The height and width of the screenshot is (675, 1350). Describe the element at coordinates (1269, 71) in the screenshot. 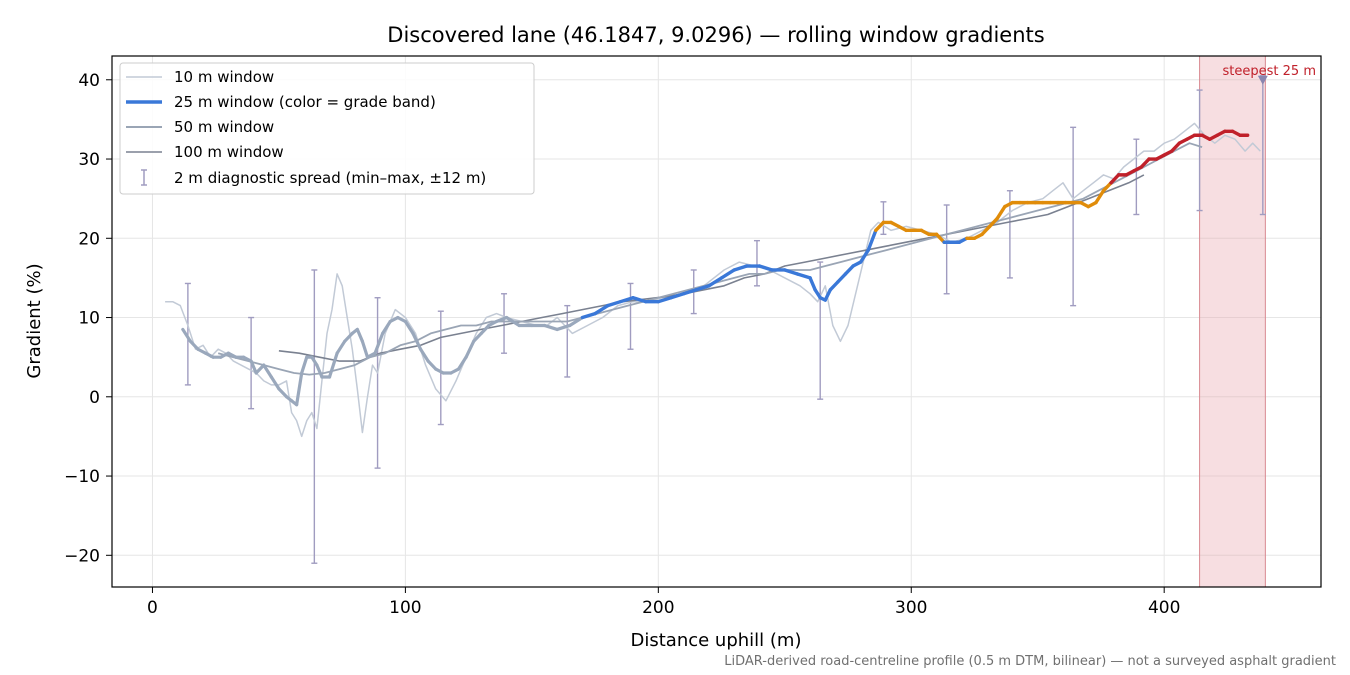

I see `annotation-label: steepest 25 m` at that location.